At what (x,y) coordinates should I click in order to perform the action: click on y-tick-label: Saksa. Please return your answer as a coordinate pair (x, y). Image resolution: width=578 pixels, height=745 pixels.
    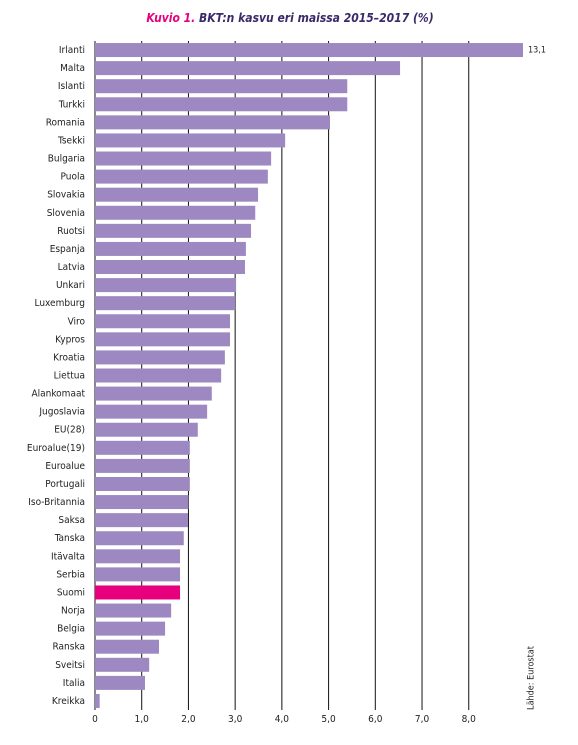
    Looking at the image, I should click on (71, 520).